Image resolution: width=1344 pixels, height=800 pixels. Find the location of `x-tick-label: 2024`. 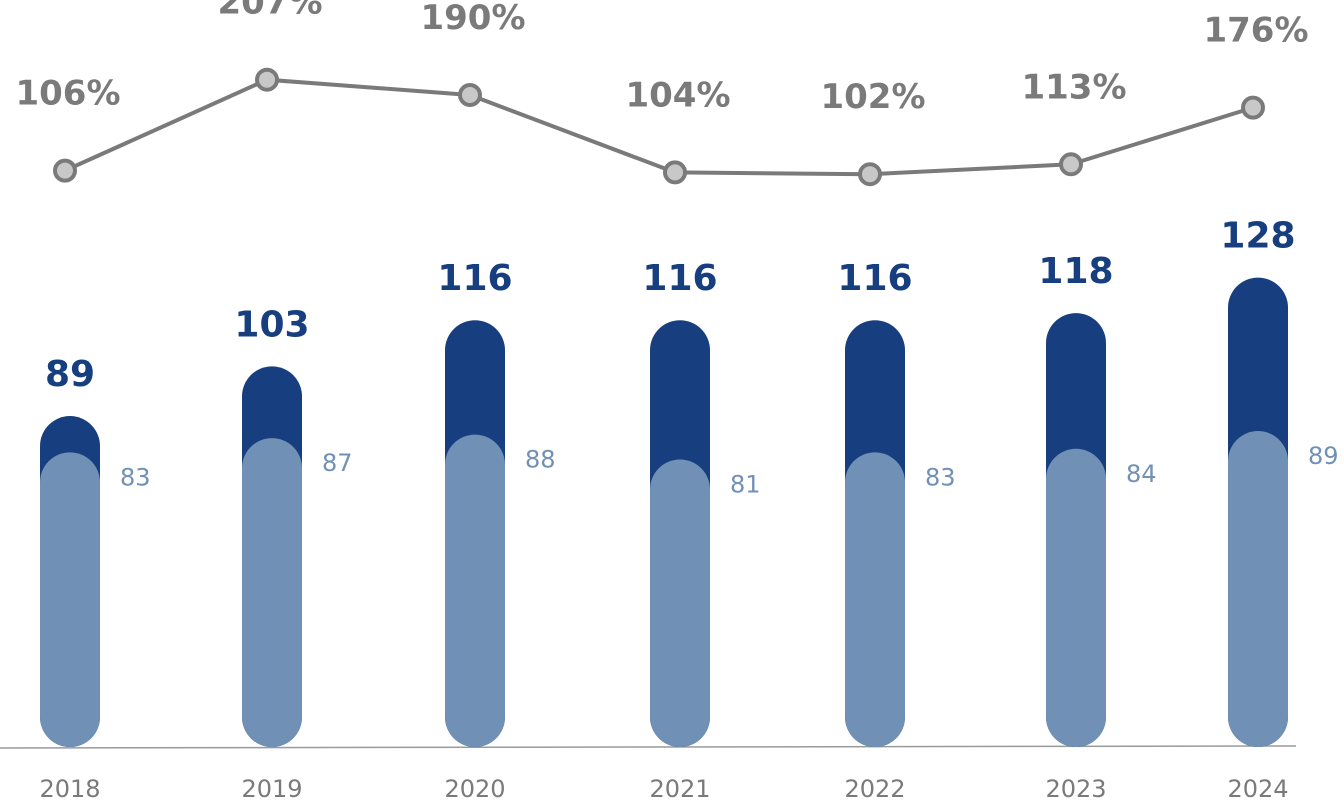

x-tick-label: 2024 is located at coordinates (1257, 787).